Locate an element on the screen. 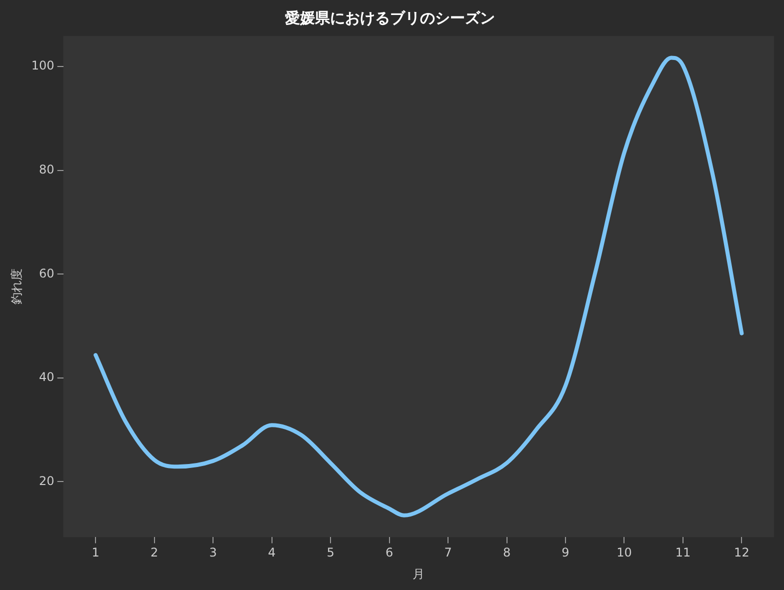  y-tick-label: 20 is located at coordinates (46, 481).